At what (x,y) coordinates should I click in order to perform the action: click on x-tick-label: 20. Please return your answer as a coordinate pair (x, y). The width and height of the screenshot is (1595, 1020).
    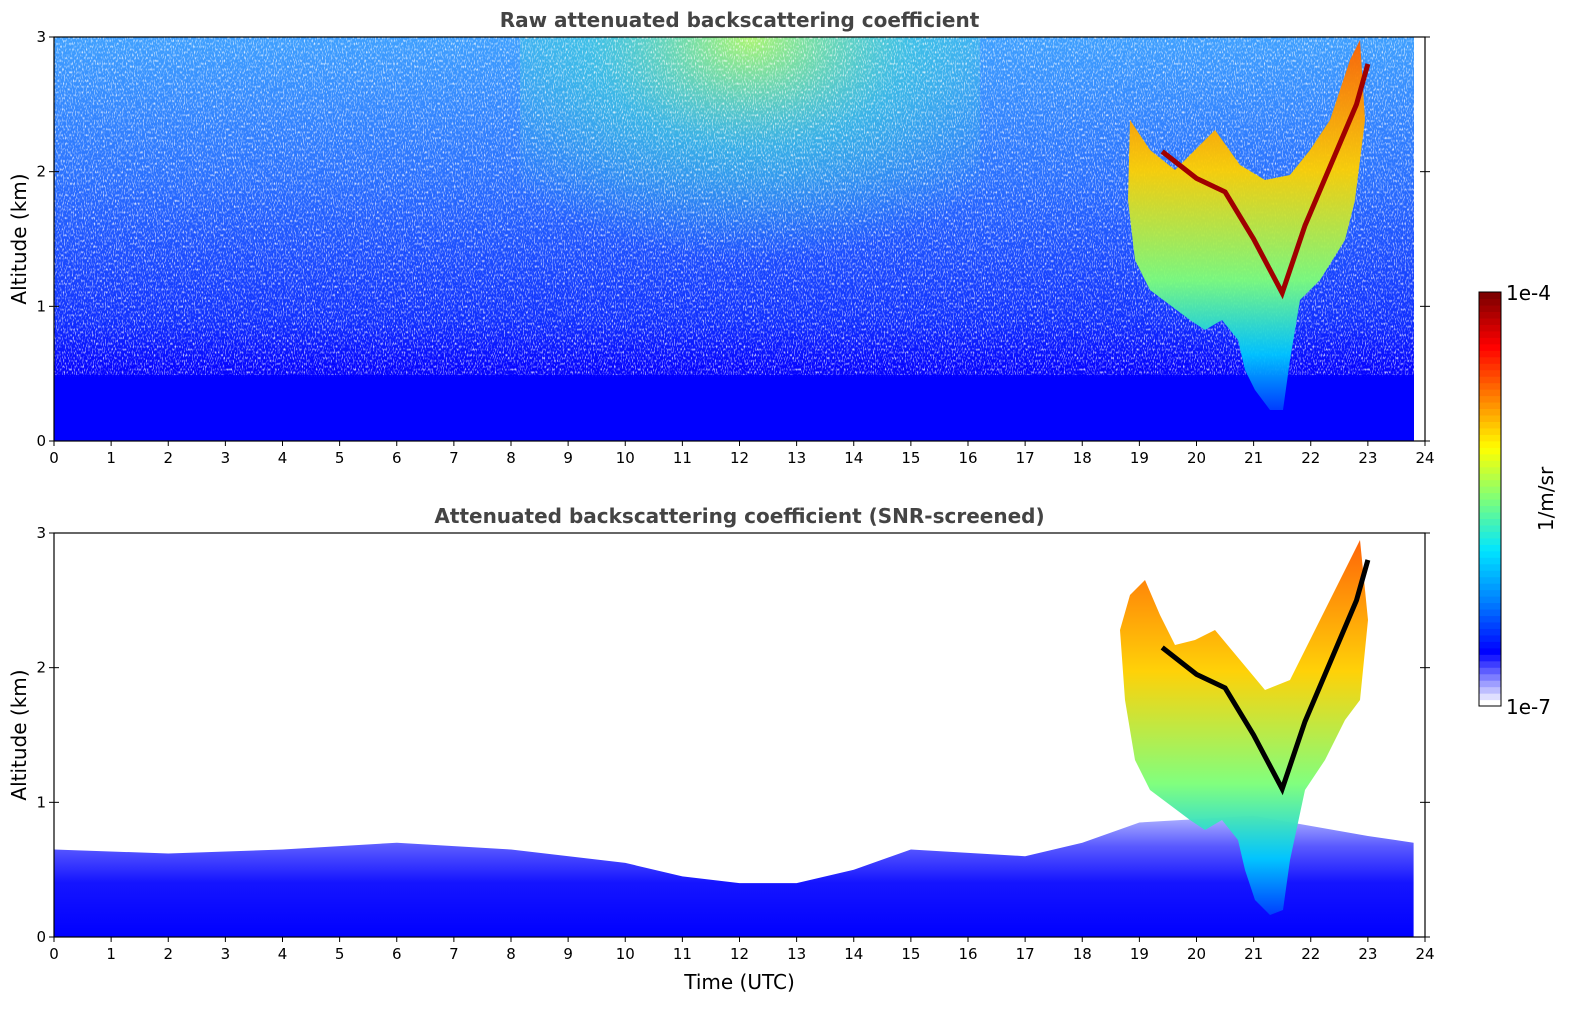
    Looking at the image, I should click on (1196, 458).